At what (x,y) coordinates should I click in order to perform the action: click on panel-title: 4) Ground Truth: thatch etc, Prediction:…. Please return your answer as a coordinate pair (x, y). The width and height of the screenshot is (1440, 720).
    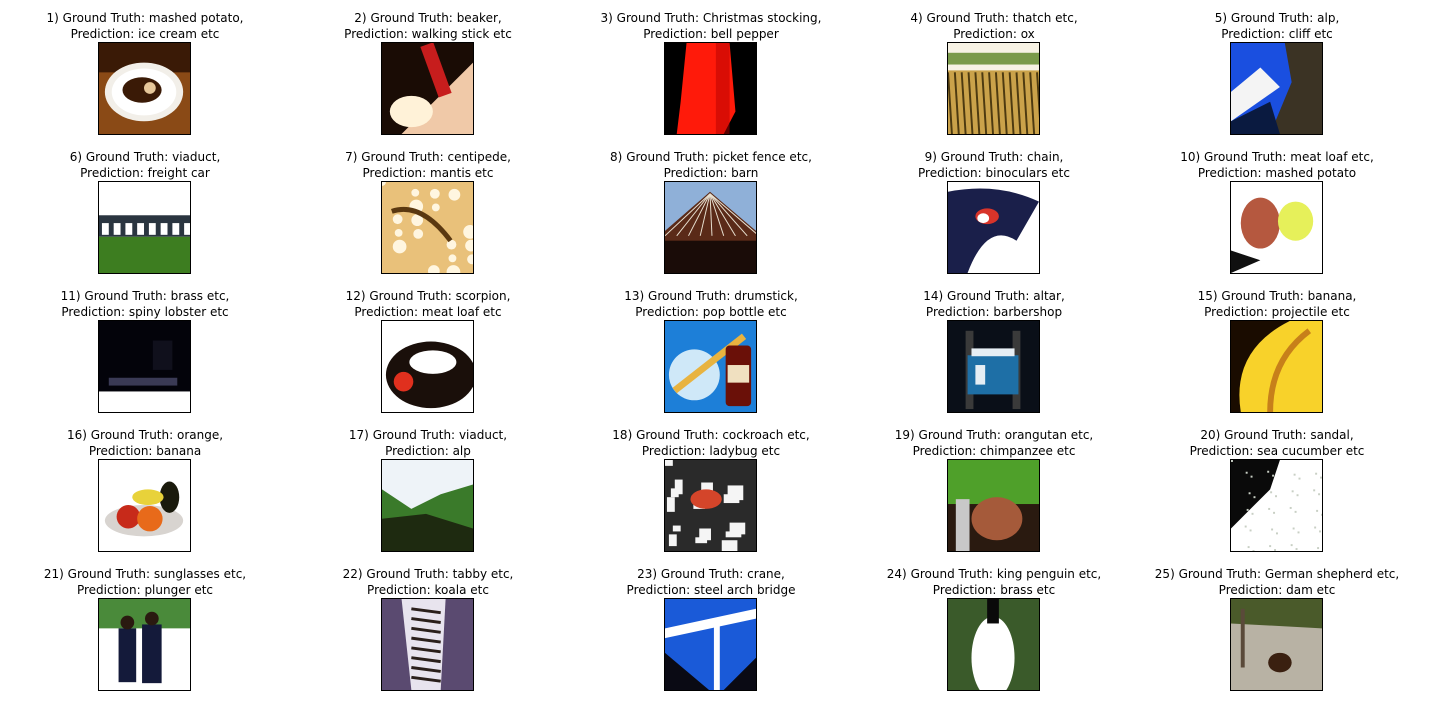
    Looking at the image, I should click on (994, 26).